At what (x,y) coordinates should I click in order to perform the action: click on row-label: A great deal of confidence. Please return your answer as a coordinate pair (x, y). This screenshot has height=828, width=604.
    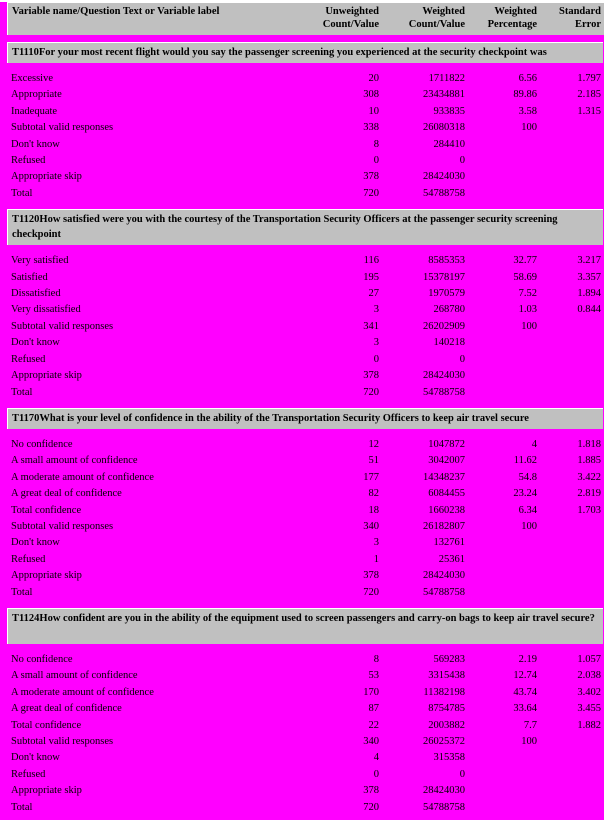
    Looking at the image, I should click on (66, 709).